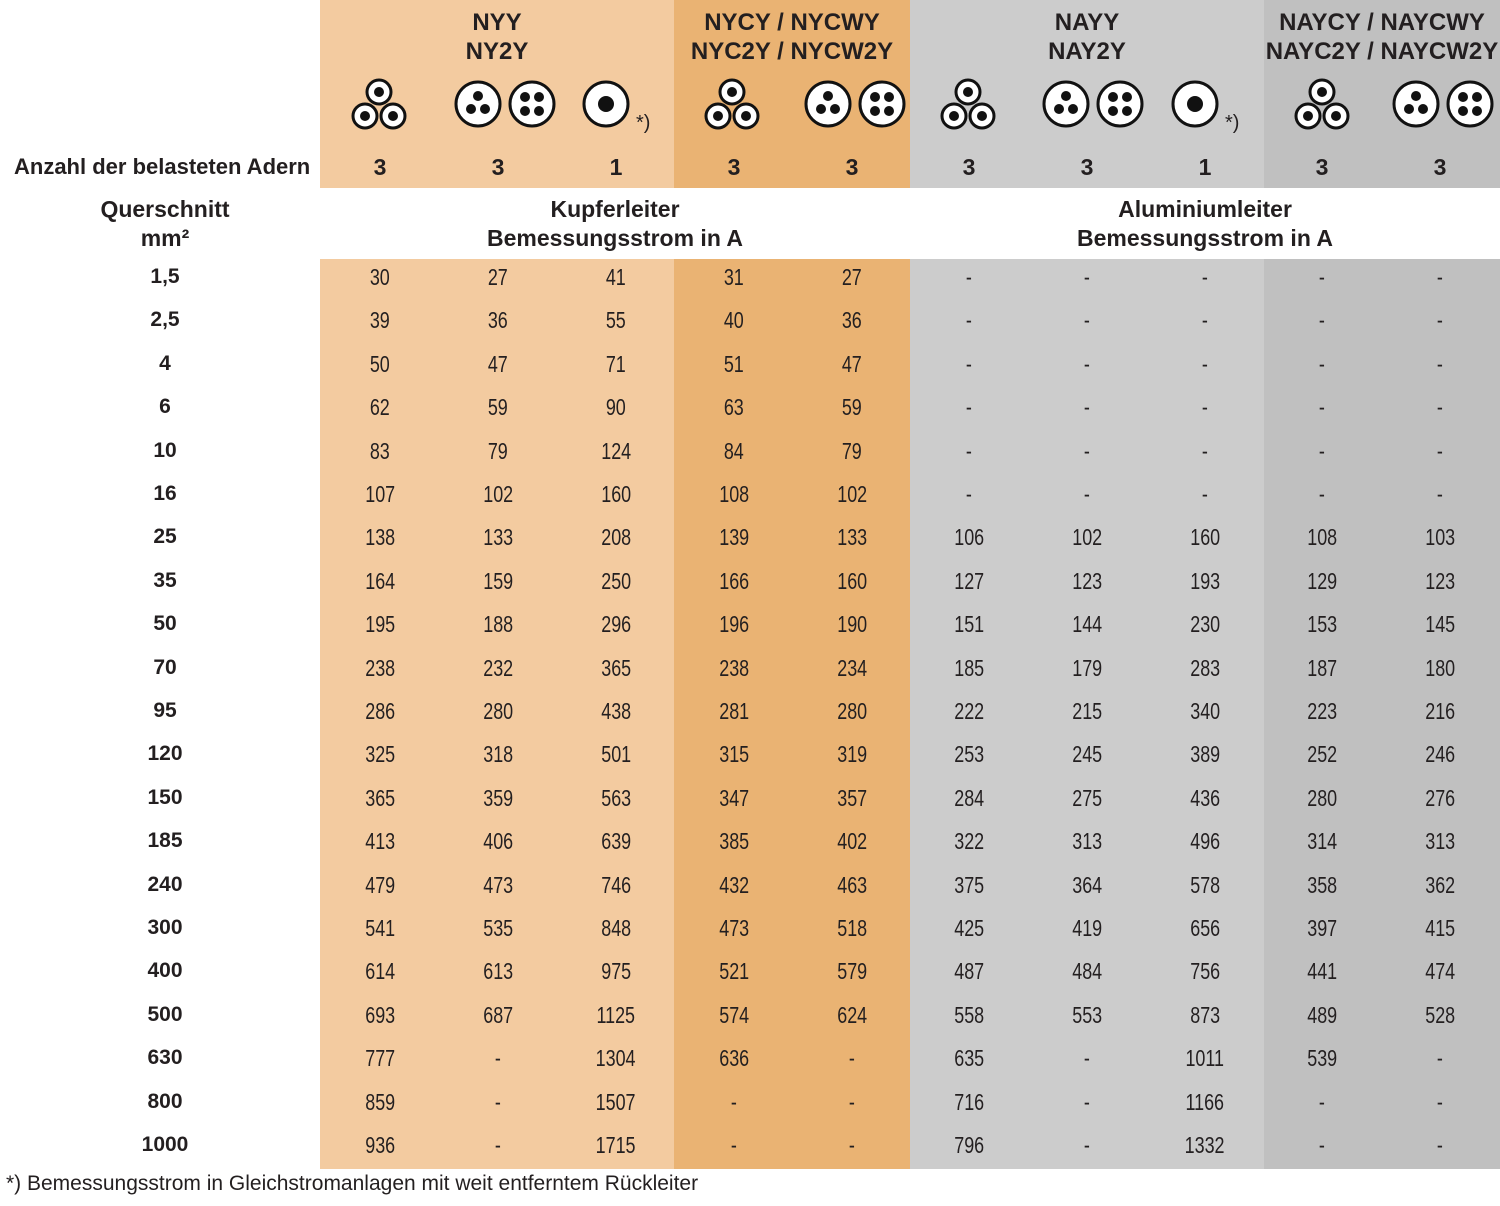  What do you see at coordinates (616, 494) in the screenshot?
I see `rated-current-value: 160` at bounding box center [616, 494].